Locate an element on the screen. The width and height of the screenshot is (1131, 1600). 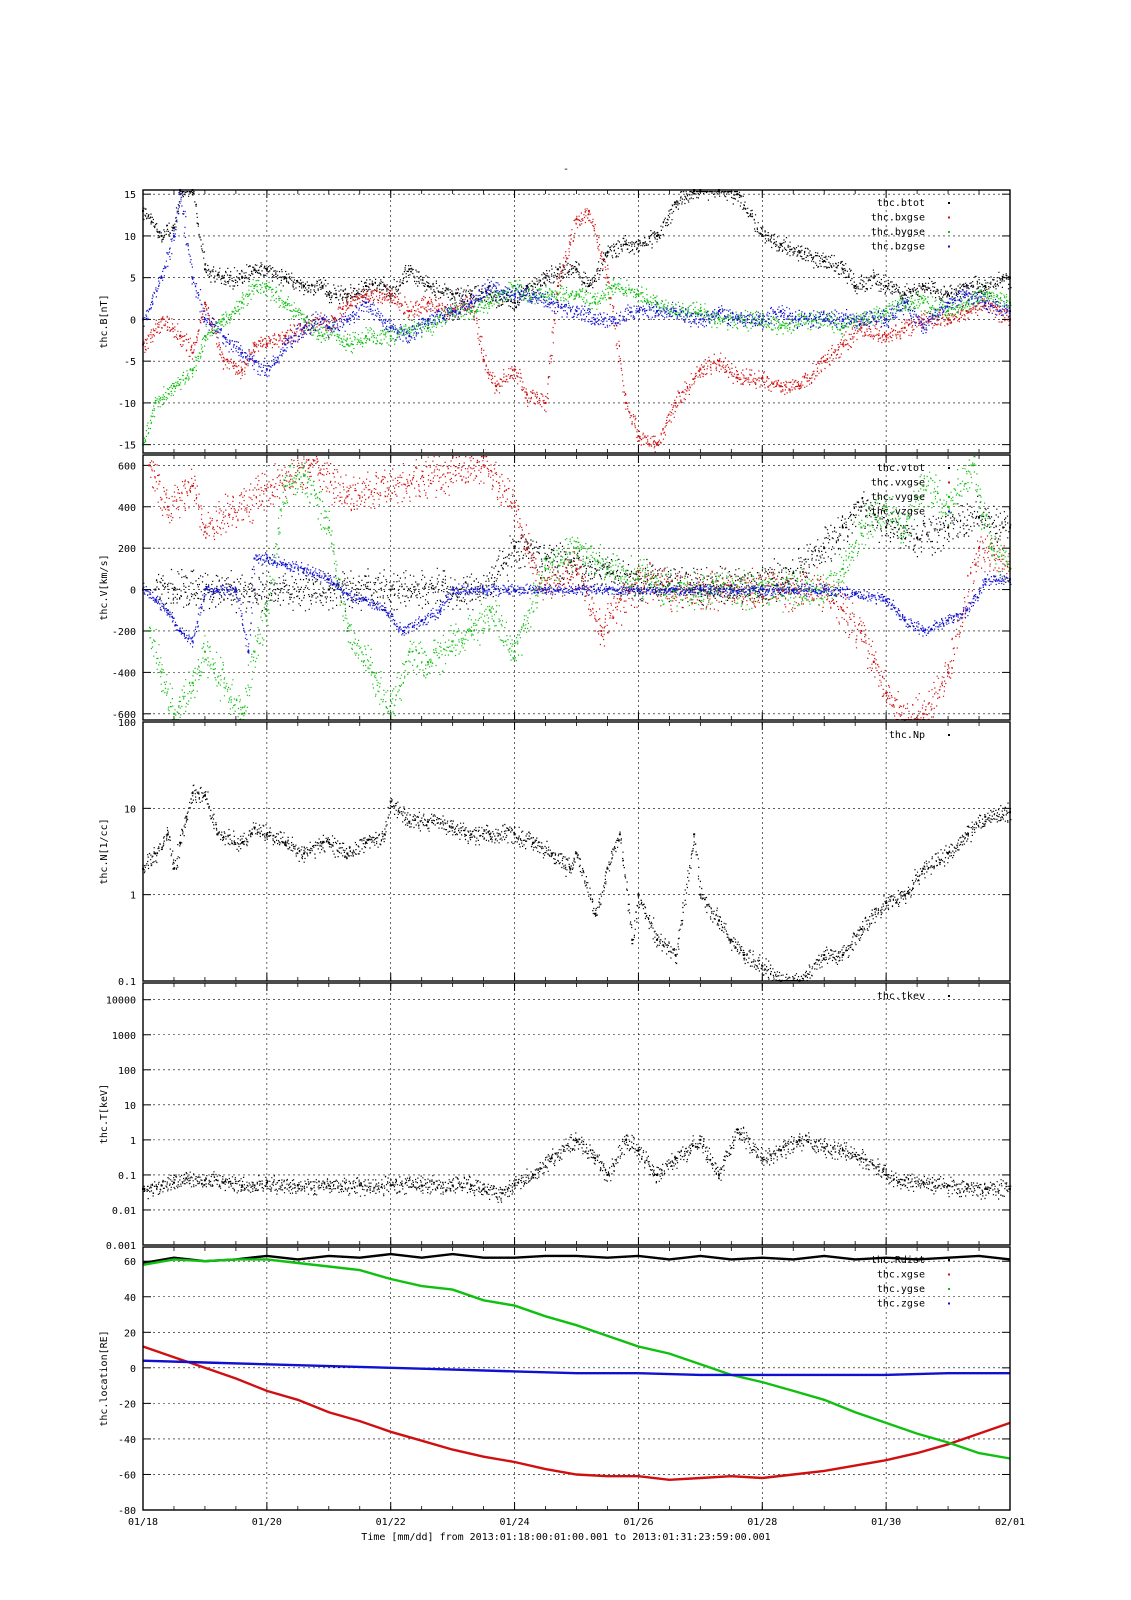
series-thc-ygse is located at coordinates (576, 1359).